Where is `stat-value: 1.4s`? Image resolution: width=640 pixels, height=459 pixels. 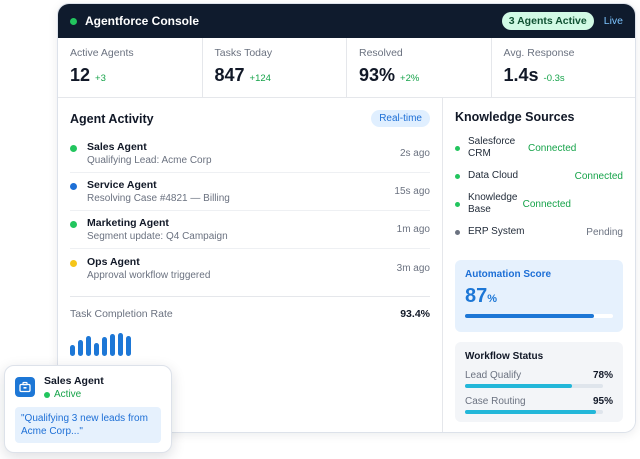
stat-value: 1.4s is located at coordinates (521, 75).